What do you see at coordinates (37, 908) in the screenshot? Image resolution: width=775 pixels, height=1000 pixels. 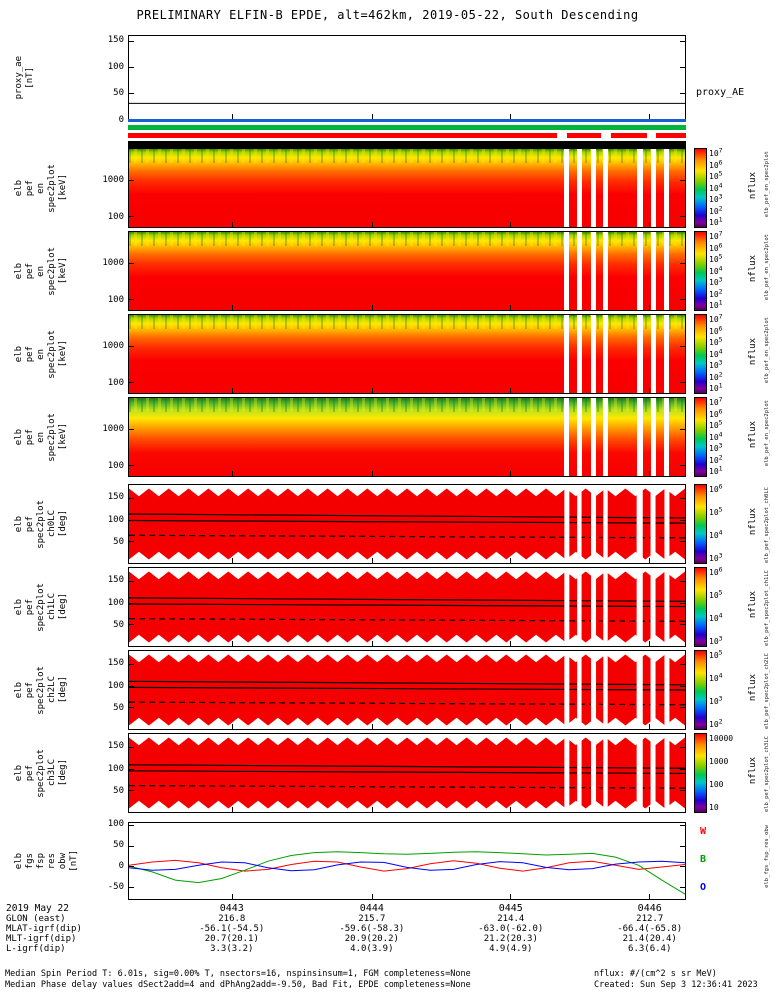 I see `x-axis-date: 2019 May 22` at bounding box center [37, 908].